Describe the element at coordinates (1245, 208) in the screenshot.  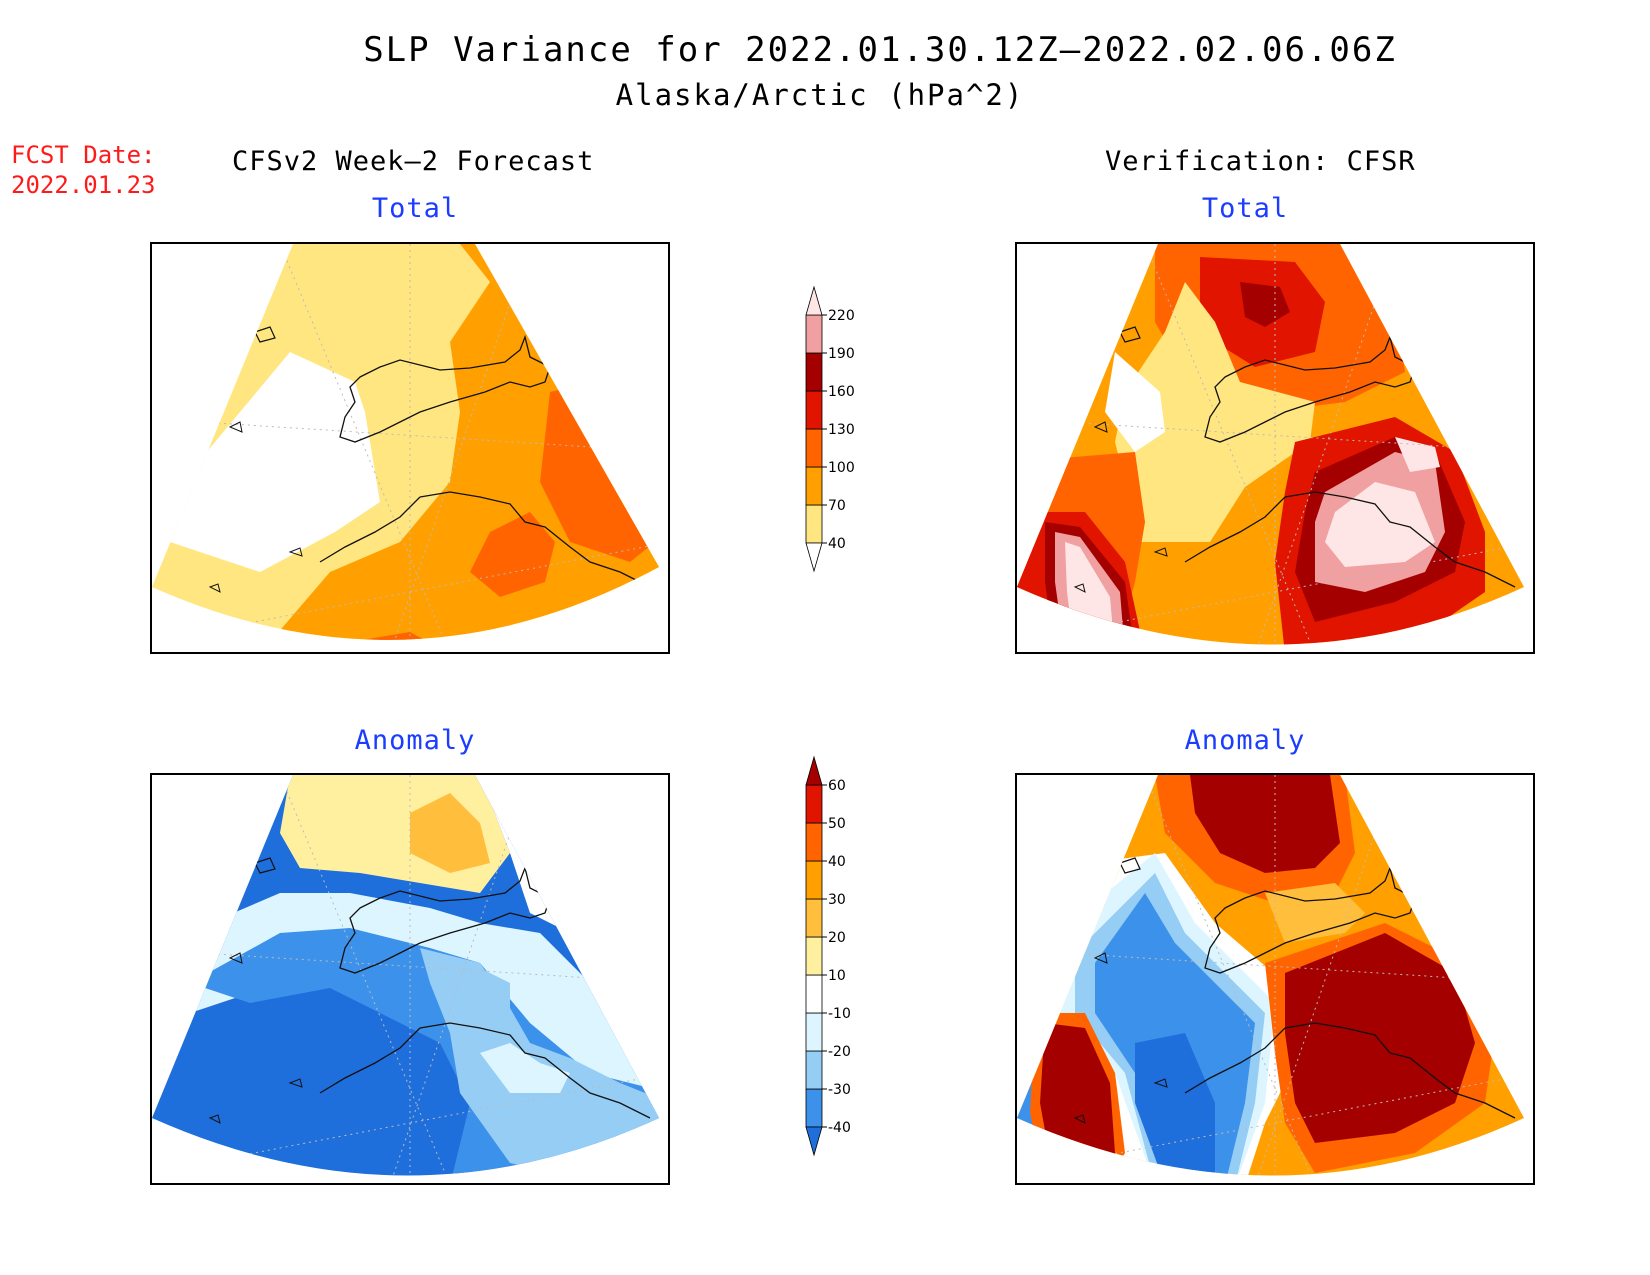
I see `verification-total-title: Total` at that location.